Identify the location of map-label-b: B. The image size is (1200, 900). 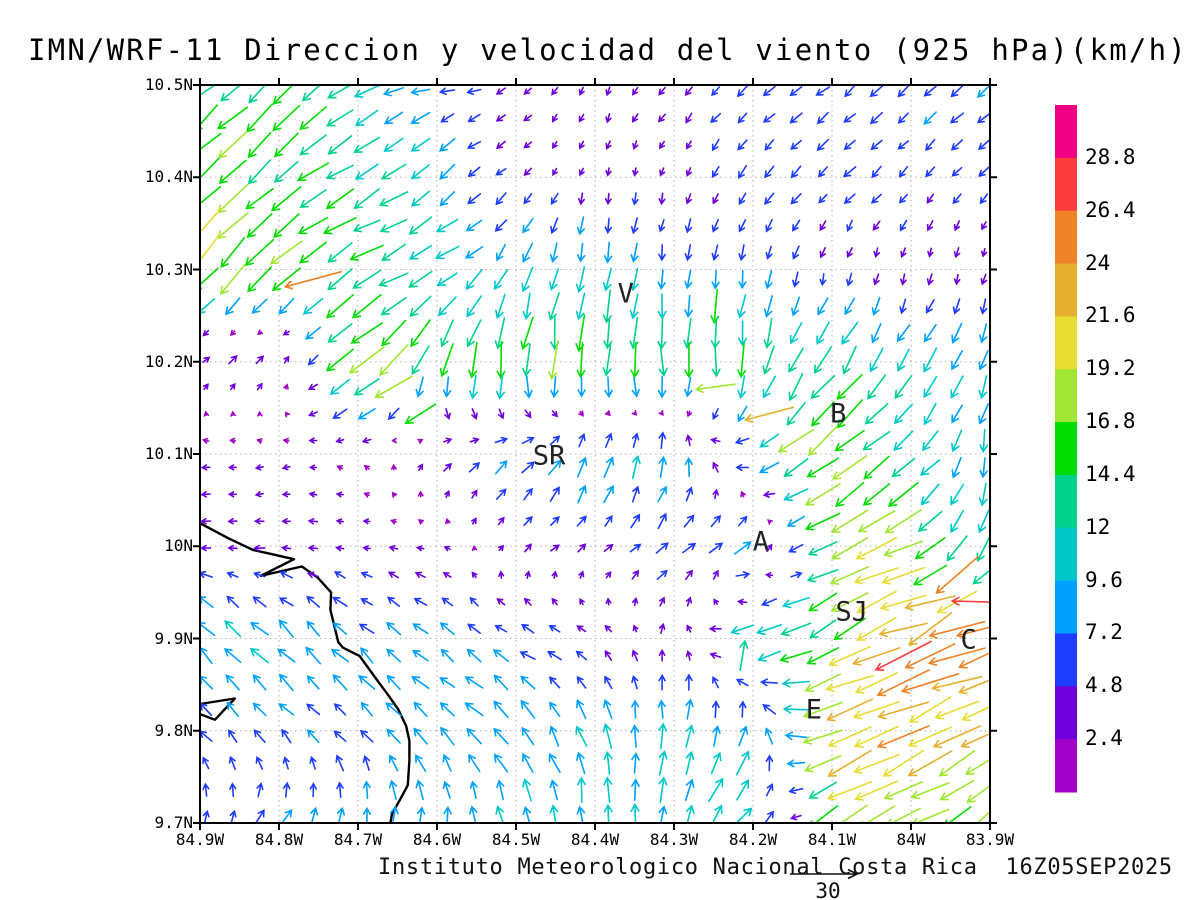
(838, 414).